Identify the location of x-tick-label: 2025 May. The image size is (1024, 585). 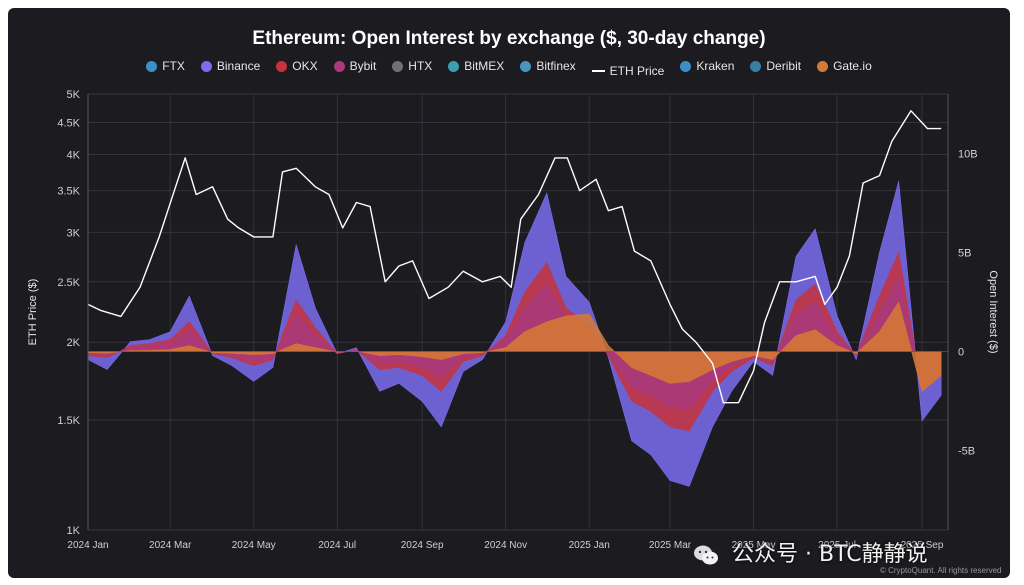
(754, 545).